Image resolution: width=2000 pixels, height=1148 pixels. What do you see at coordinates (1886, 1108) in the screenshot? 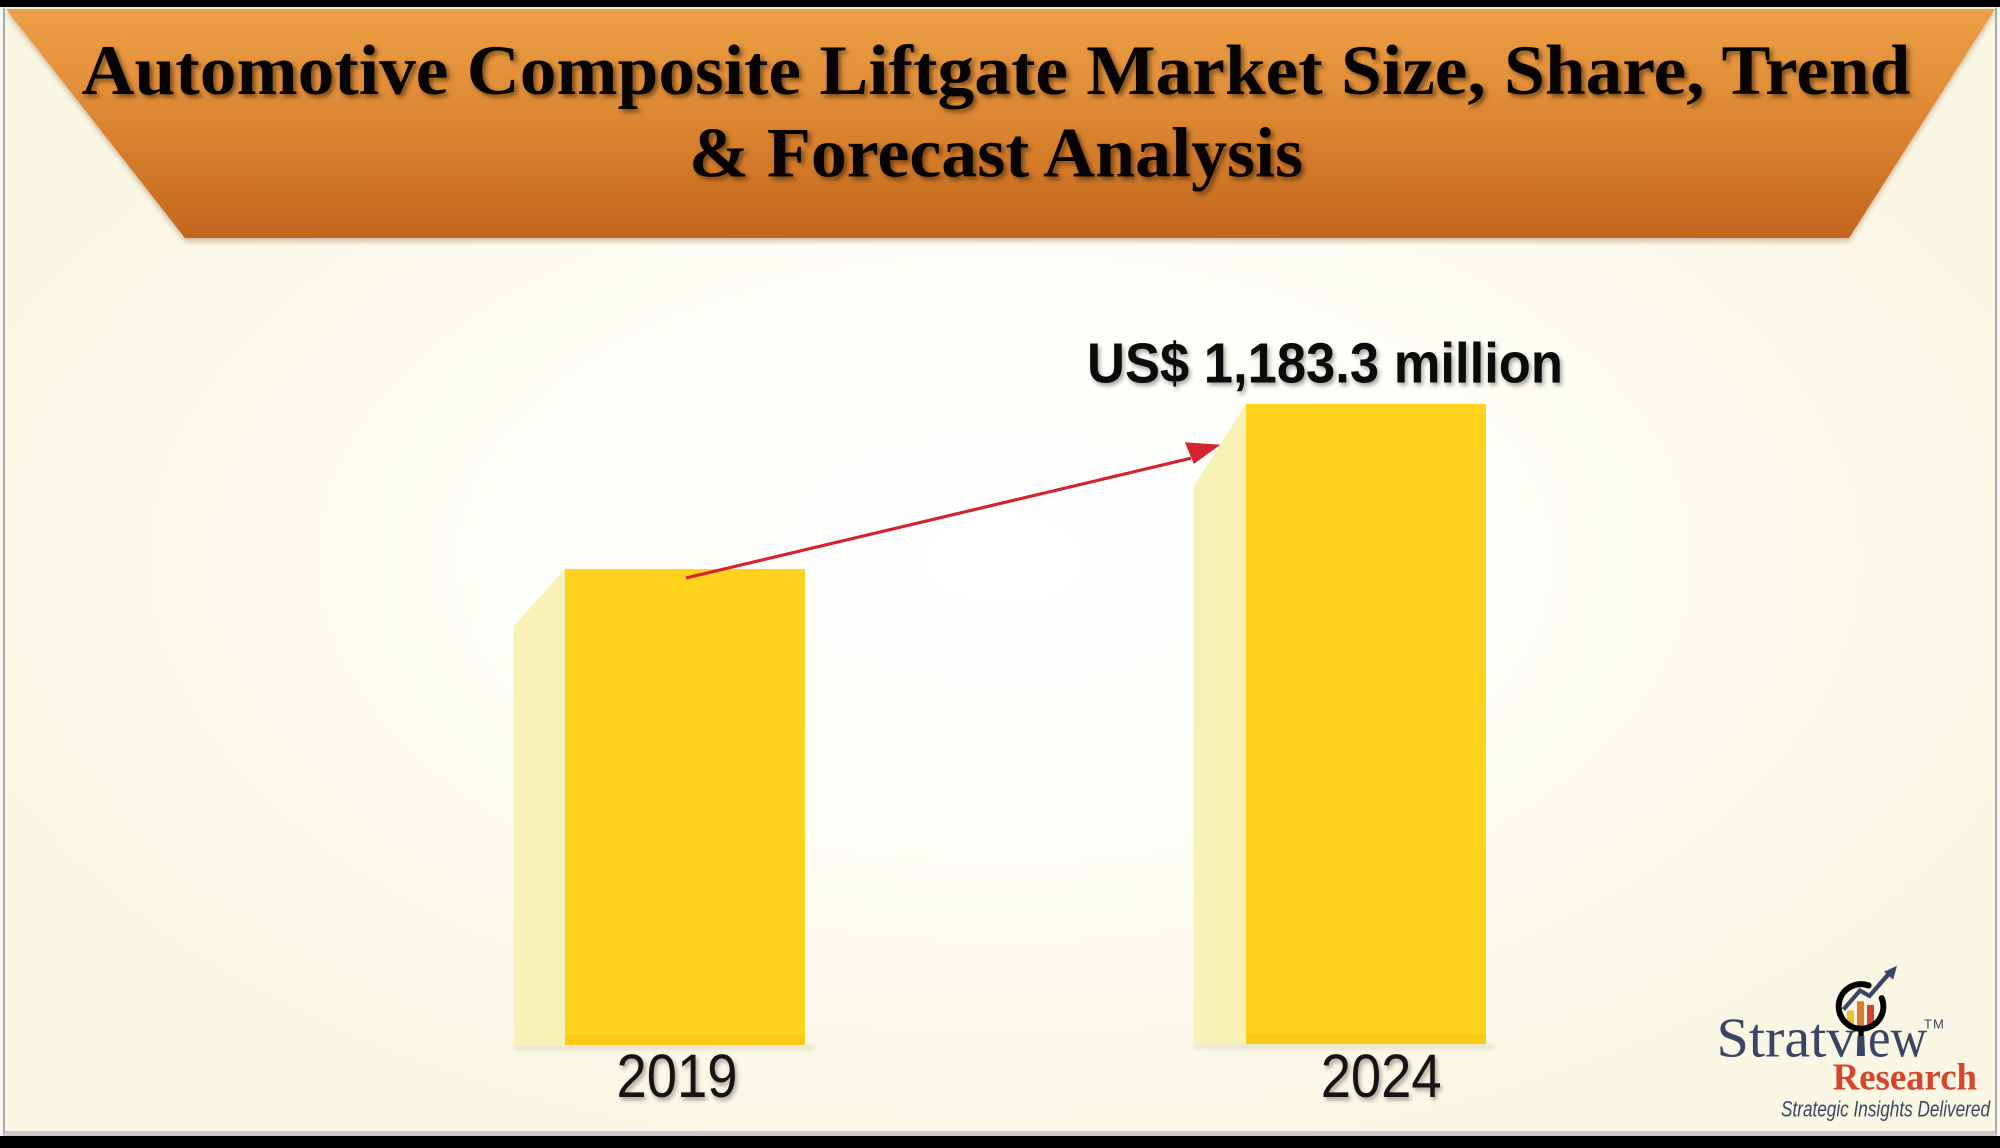
I see `svg-text: Strategic Insights Delivered` at bounding box center [1886, 1108].